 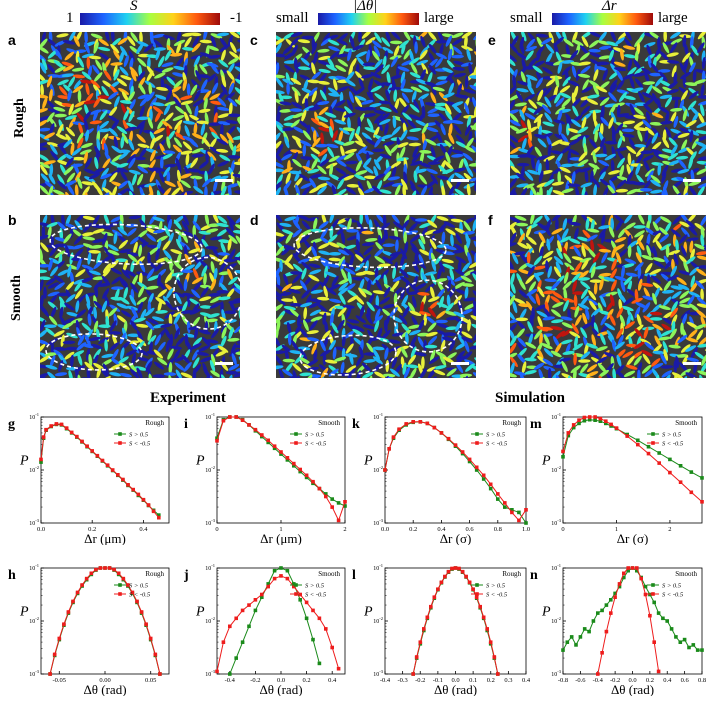 I want to click on micrograph-dtheta-smooth, so click(x=376, y=296).